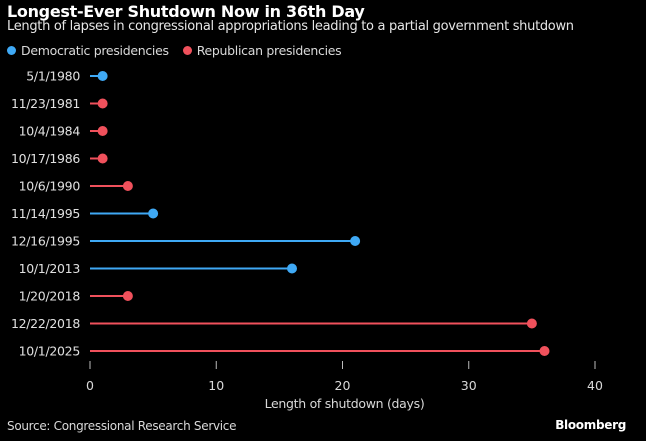 The image size is (646, 441). I want to click on chart-title: Longest-Ever Shutdown Now in 36th Day, so click(186, 11).